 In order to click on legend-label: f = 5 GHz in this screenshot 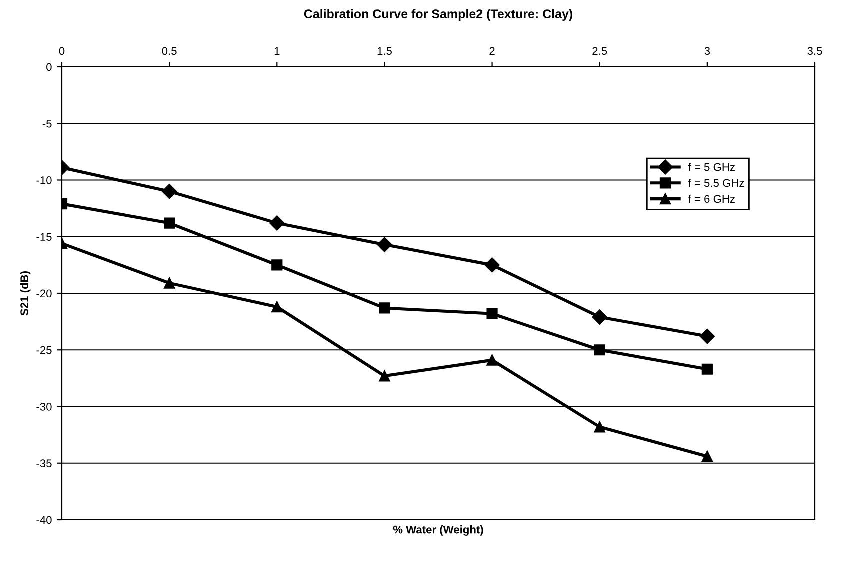, I will do `click(711, 167)`.